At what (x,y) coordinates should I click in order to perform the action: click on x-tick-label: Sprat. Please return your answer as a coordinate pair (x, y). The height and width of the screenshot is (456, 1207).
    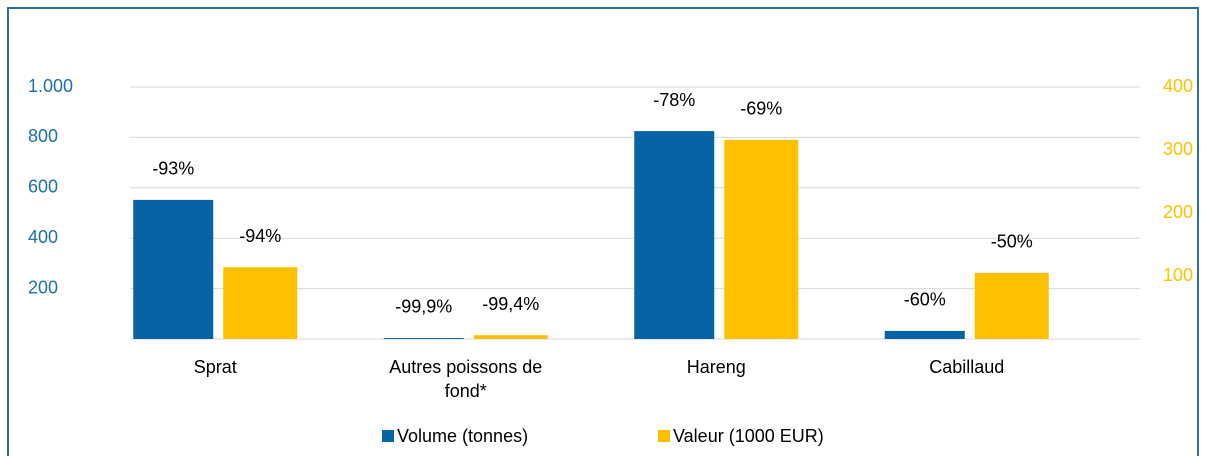
    Looking at the image, I should click on (215, 367).